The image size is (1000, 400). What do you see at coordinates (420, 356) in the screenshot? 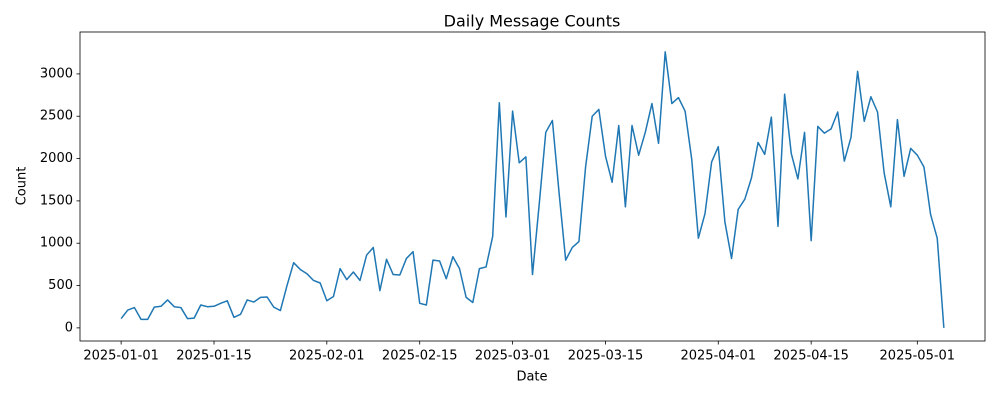
I see `x-tick-label: 2025-02-15` at bounding box center [420, 356].